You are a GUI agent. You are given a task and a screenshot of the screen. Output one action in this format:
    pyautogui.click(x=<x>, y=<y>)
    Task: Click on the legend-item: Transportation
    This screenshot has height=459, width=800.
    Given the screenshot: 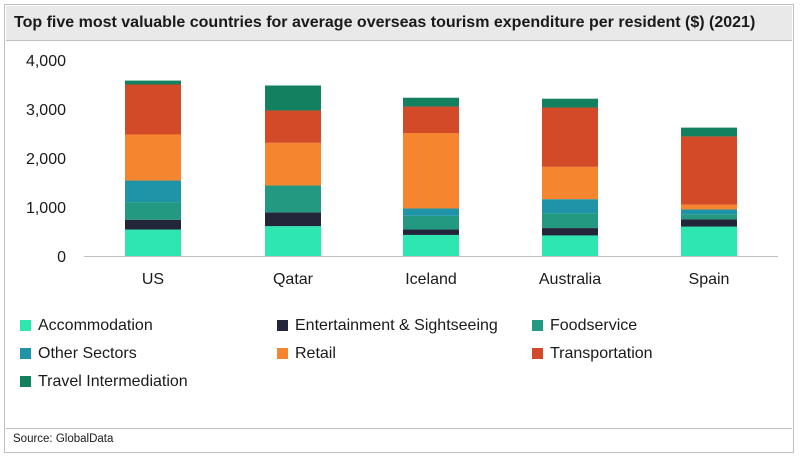 What is the action you would take?
    pyautogui.click(x=646, y=353)
    